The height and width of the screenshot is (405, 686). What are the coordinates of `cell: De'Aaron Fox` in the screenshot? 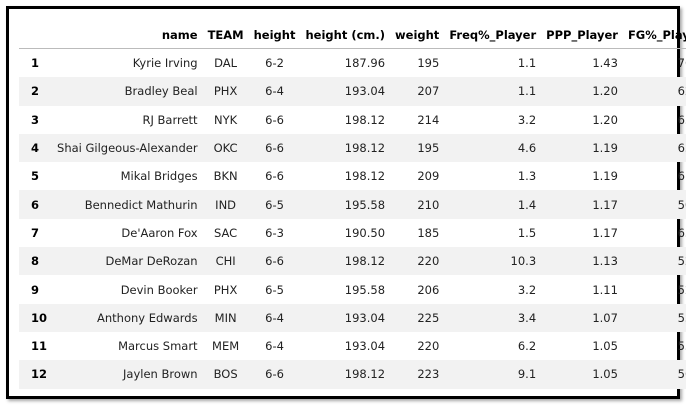 It's located at (159, 232).